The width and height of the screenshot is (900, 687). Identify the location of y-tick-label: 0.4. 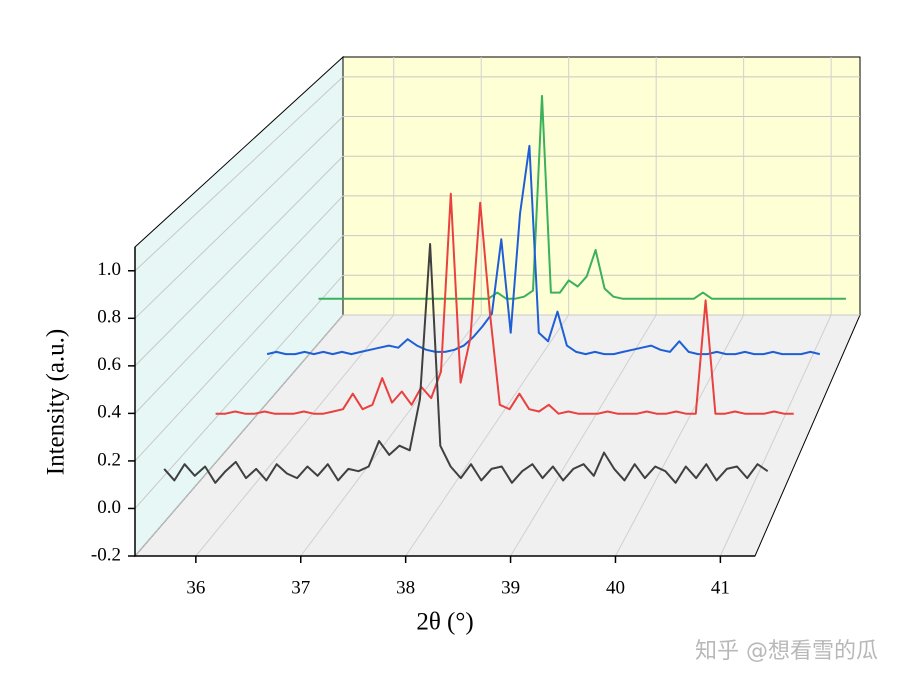
(109, 412).